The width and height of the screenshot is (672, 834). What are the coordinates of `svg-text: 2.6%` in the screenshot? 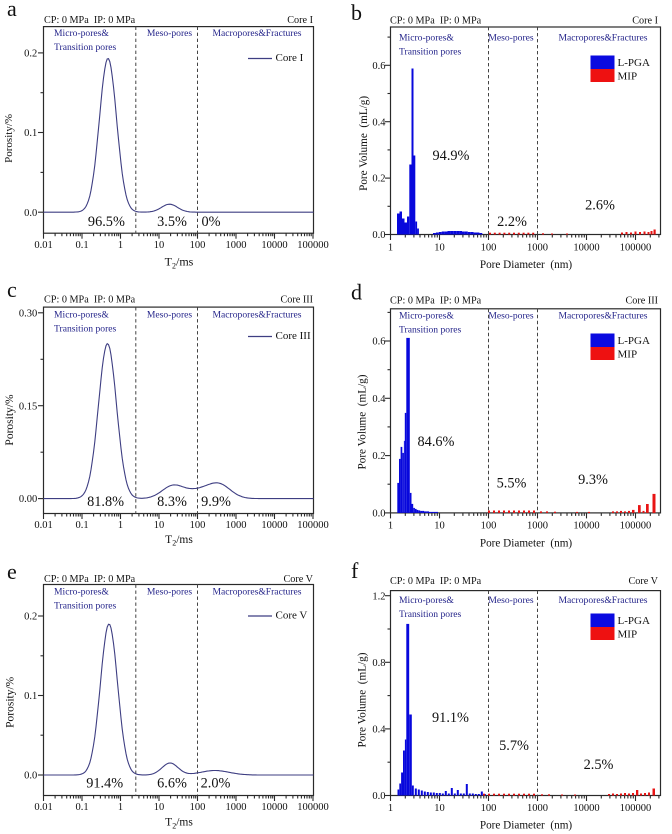 It's located at (600, 206).